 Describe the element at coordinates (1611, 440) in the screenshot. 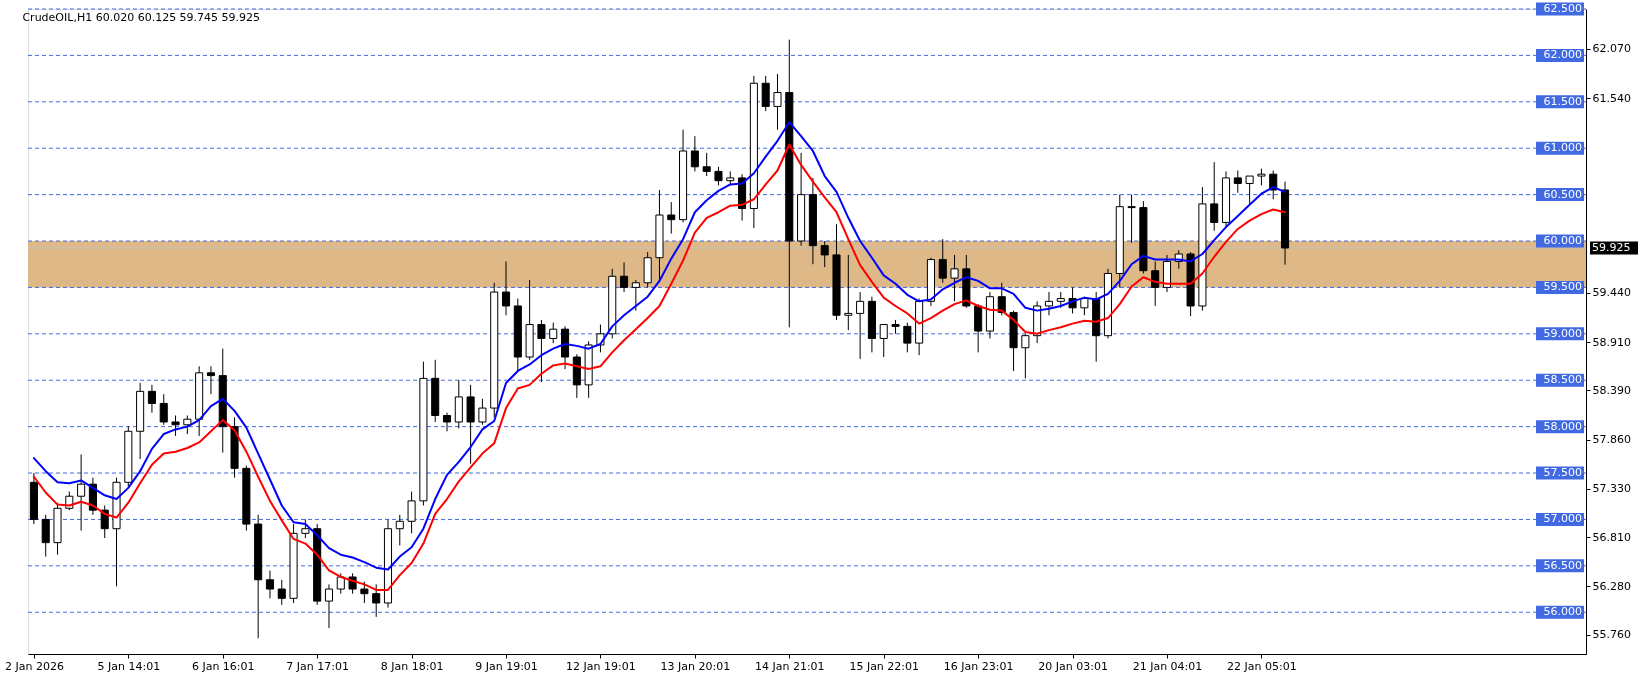

I see `y-tick-label: 57.860` at that location.